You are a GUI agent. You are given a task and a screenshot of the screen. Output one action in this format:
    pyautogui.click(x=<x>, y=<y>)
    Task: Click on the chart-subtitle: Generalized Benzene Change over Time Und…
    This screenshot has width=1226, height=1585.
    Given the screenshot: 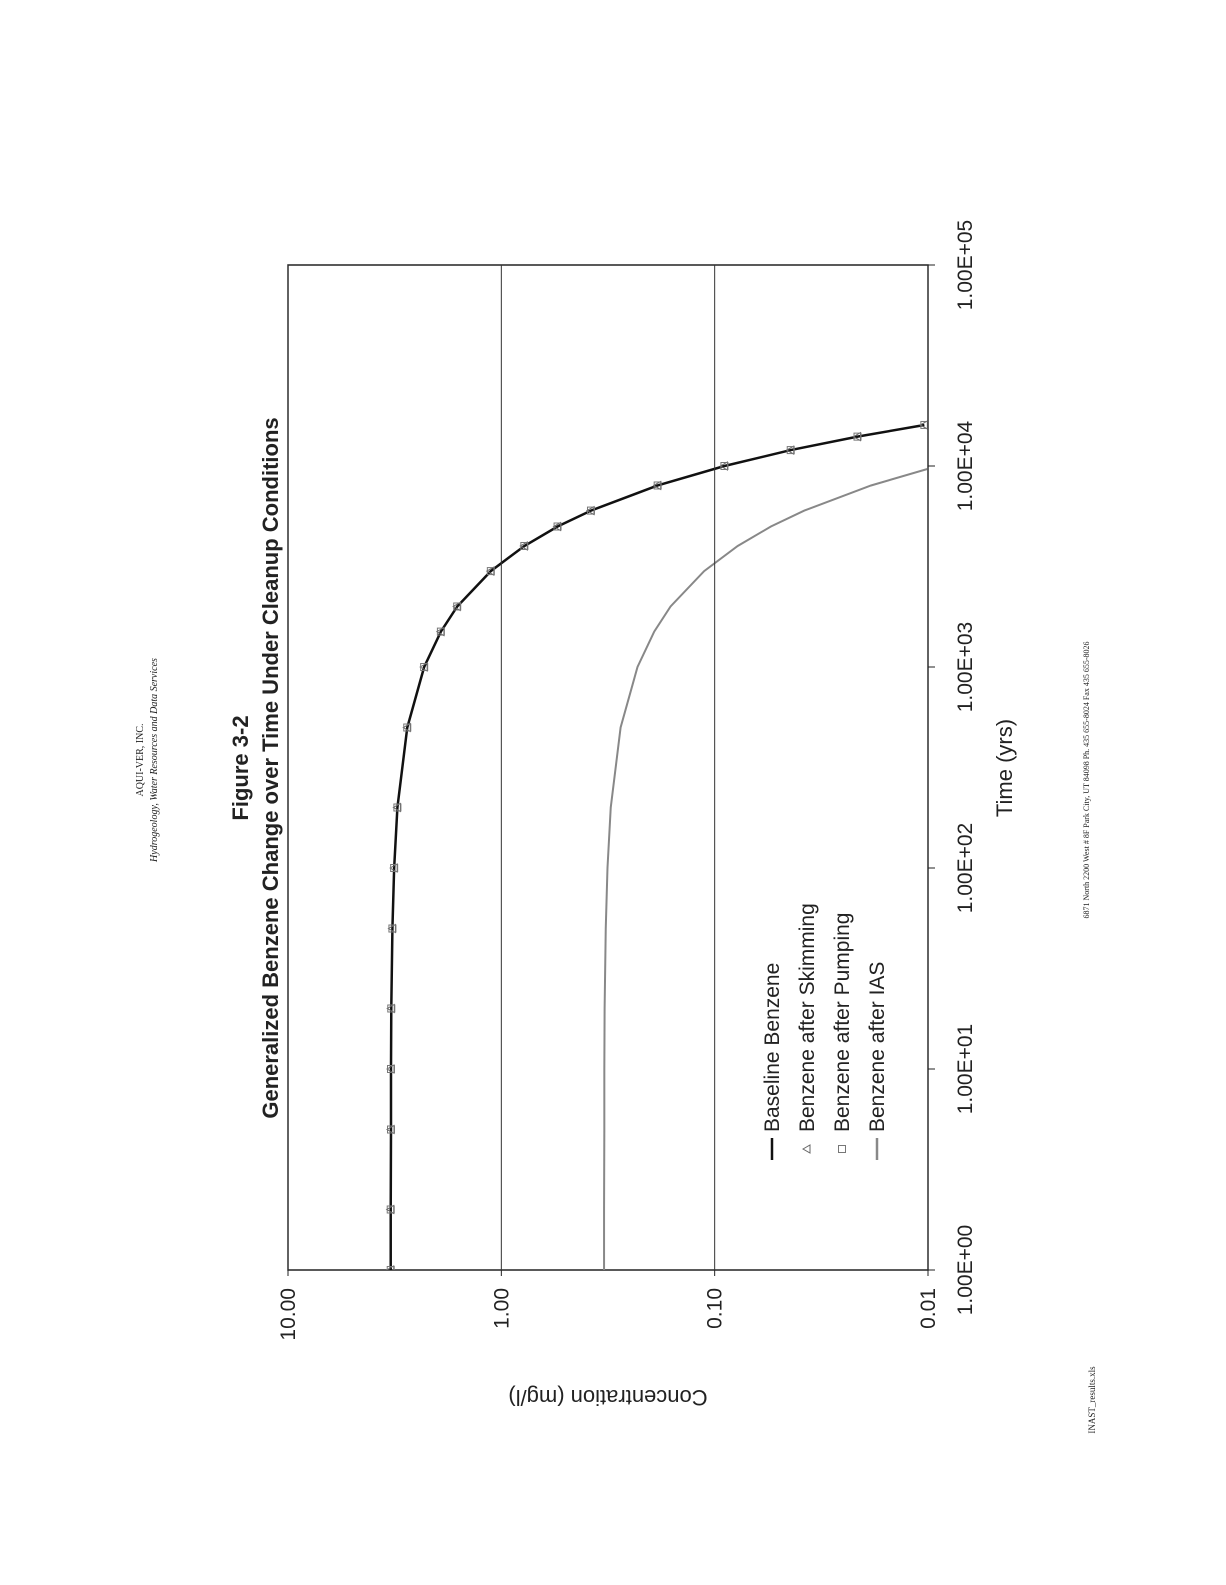 What is the action you would take?
    pyautogui.click(x=270, y=767)
    